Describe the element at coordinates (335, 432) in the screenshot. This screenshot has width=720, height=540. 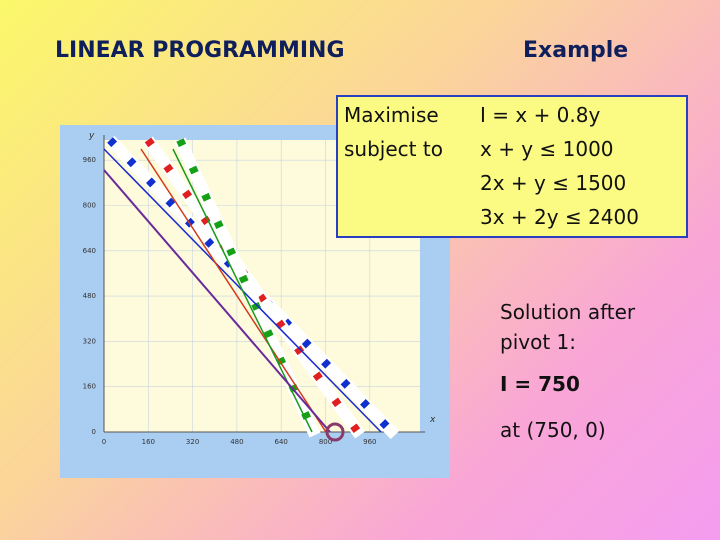
I see `optimum-marker` at that location.